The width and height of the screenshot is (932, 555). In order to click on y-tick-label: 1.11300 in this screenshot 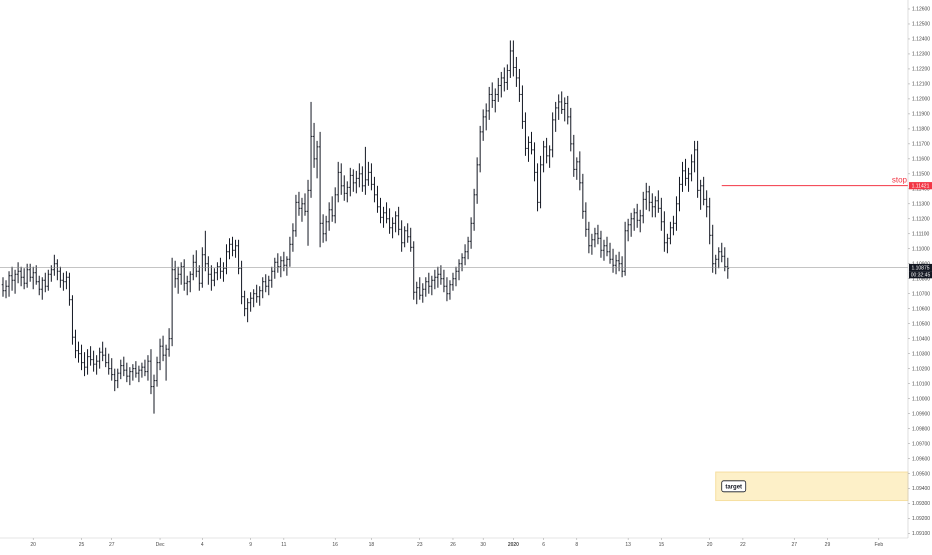, I will do `click(921, 205)`.